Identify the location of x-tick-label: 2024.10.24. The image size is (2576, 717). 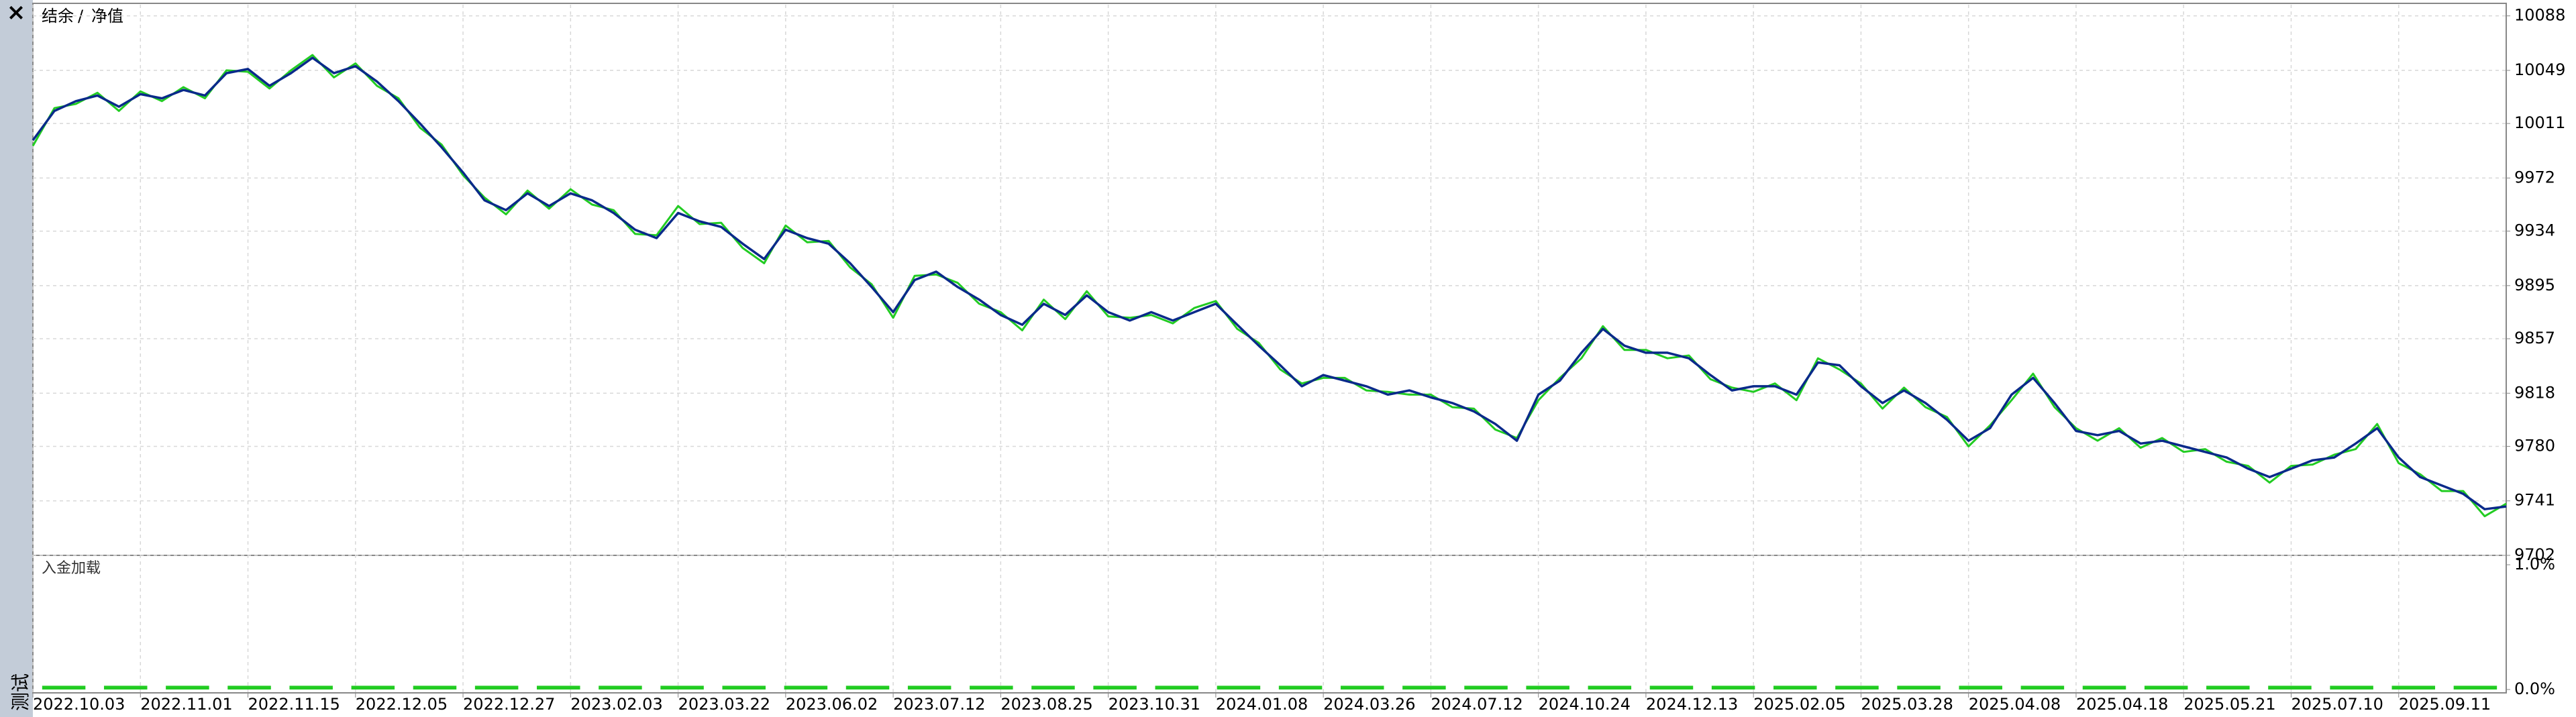
(1585, 704).